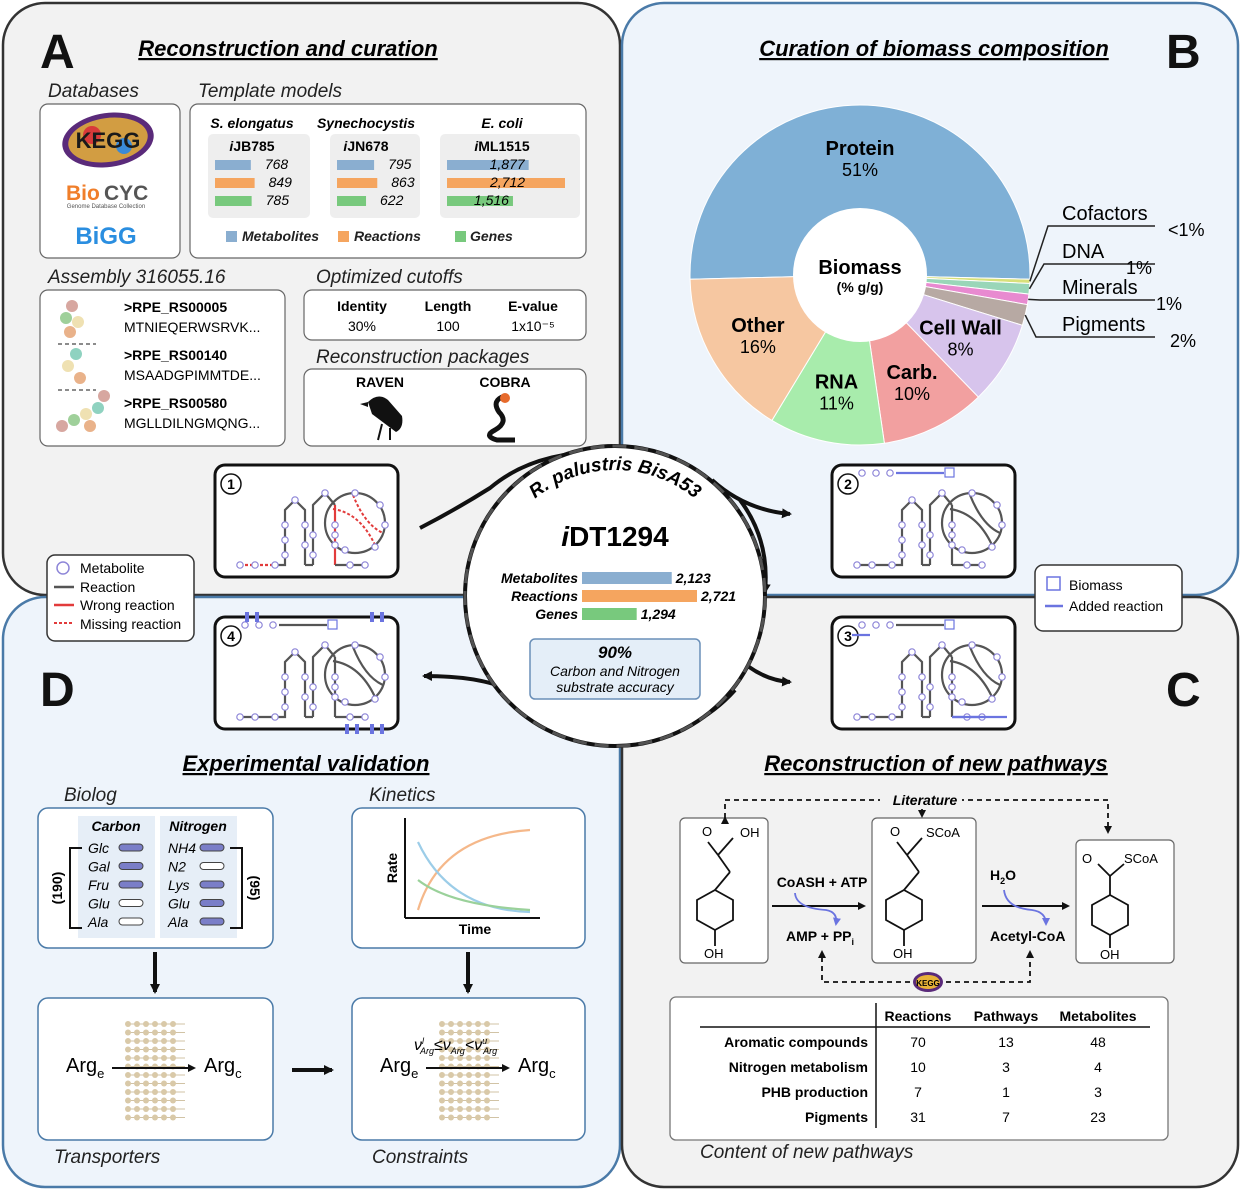  I want to click on coa-scoa: SCoA, so click(943, 832).